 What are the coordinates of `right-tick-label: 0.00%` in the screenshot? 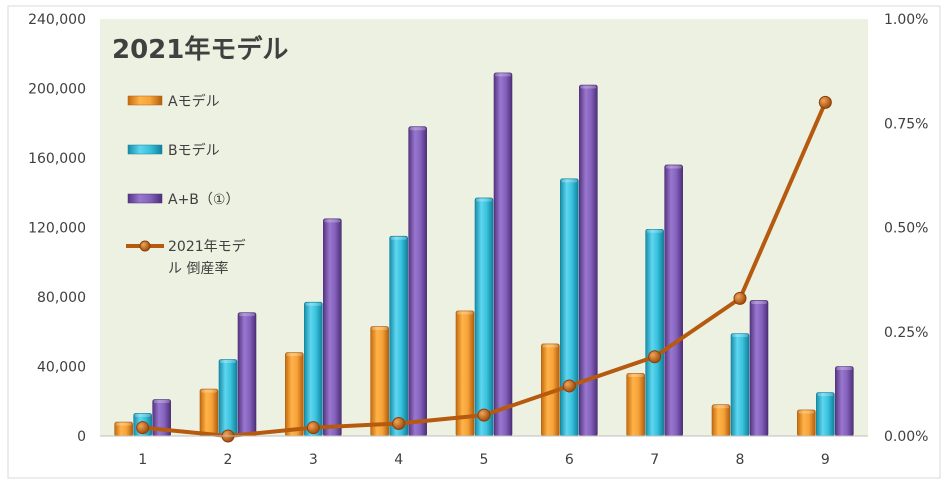 It's located at (906, 437).